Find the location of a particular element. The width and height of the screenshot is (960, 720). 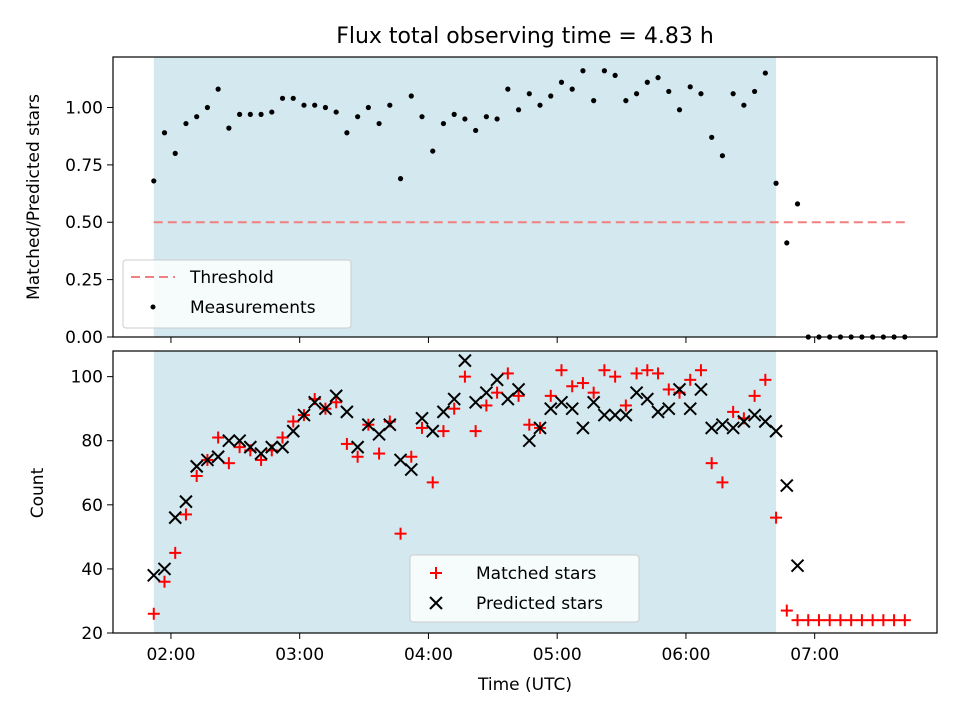

legend-x-marker is located at coordinates (436, 603).